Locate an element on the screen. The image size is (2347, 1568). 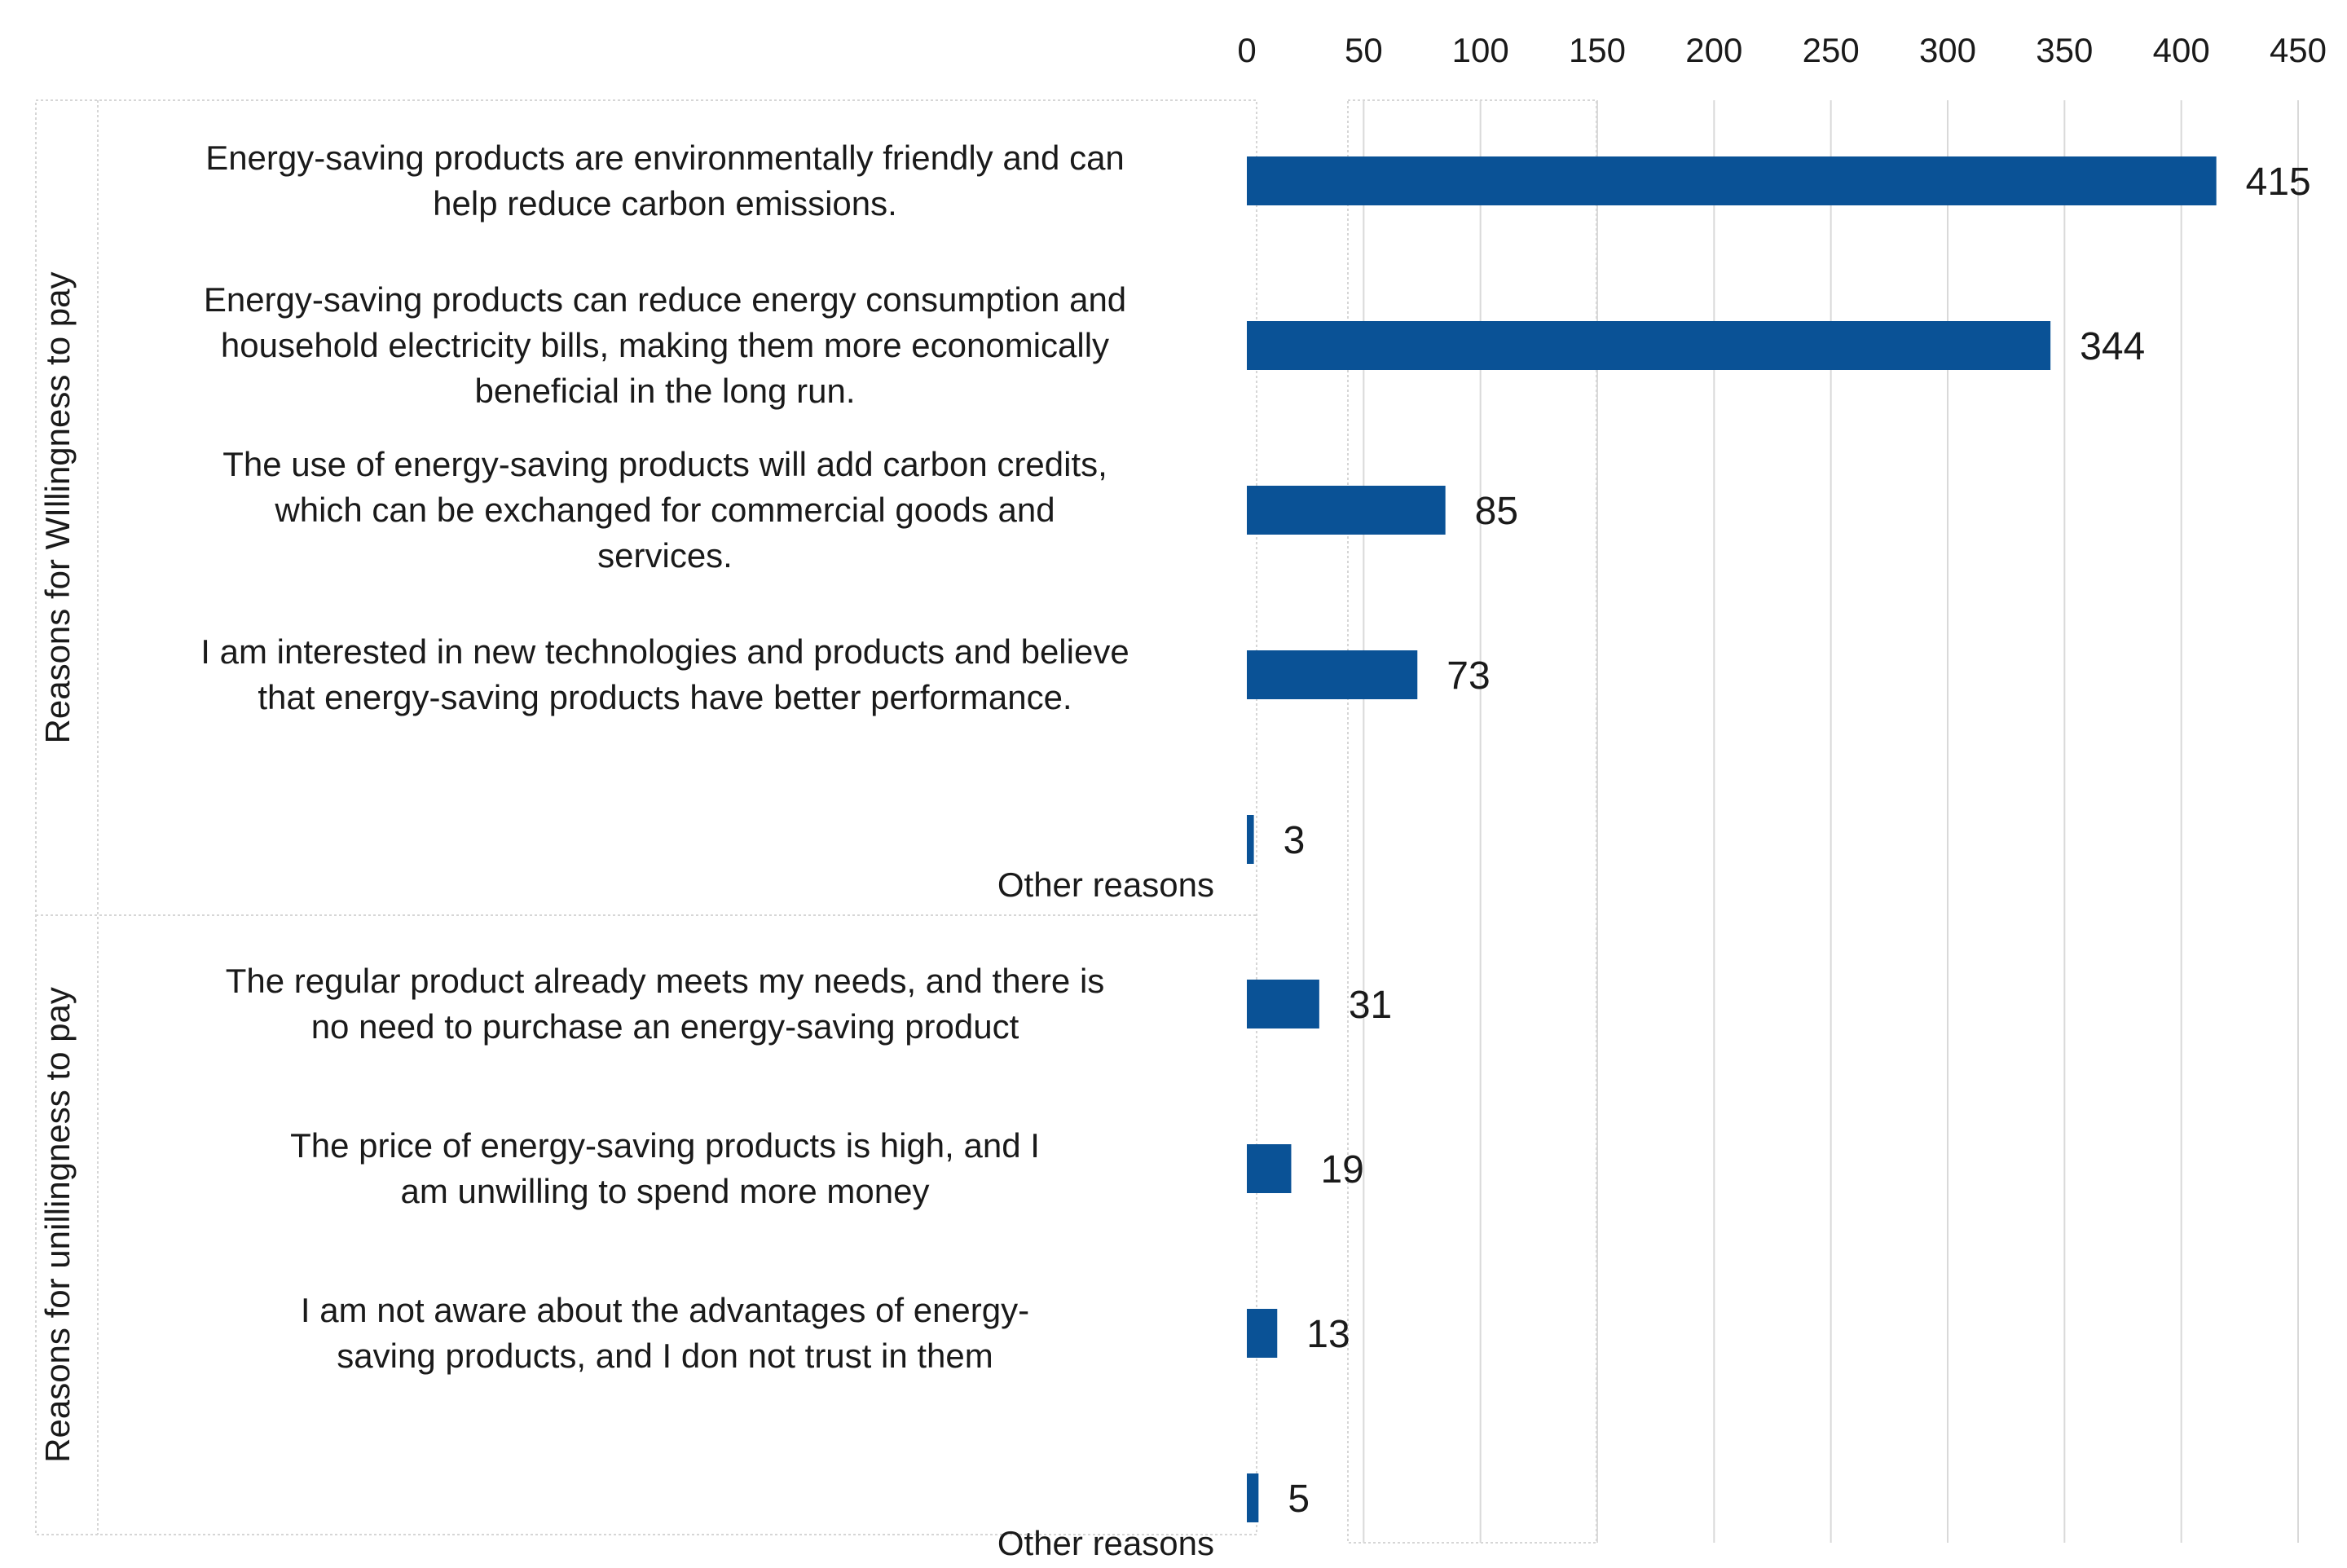
x-tick-label: 350 is located at coordinates (2064, 50).